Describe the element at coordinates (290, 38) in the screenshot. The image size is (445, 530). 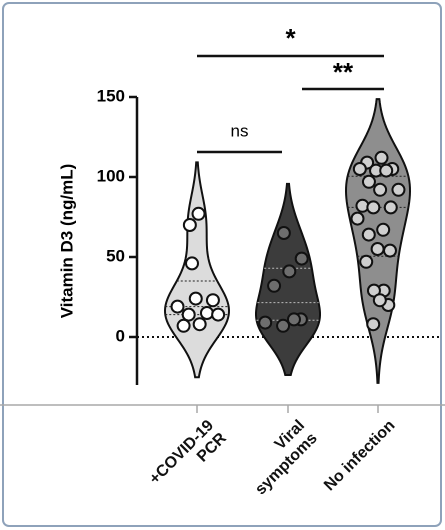
I see `significance-label: *` at that location.